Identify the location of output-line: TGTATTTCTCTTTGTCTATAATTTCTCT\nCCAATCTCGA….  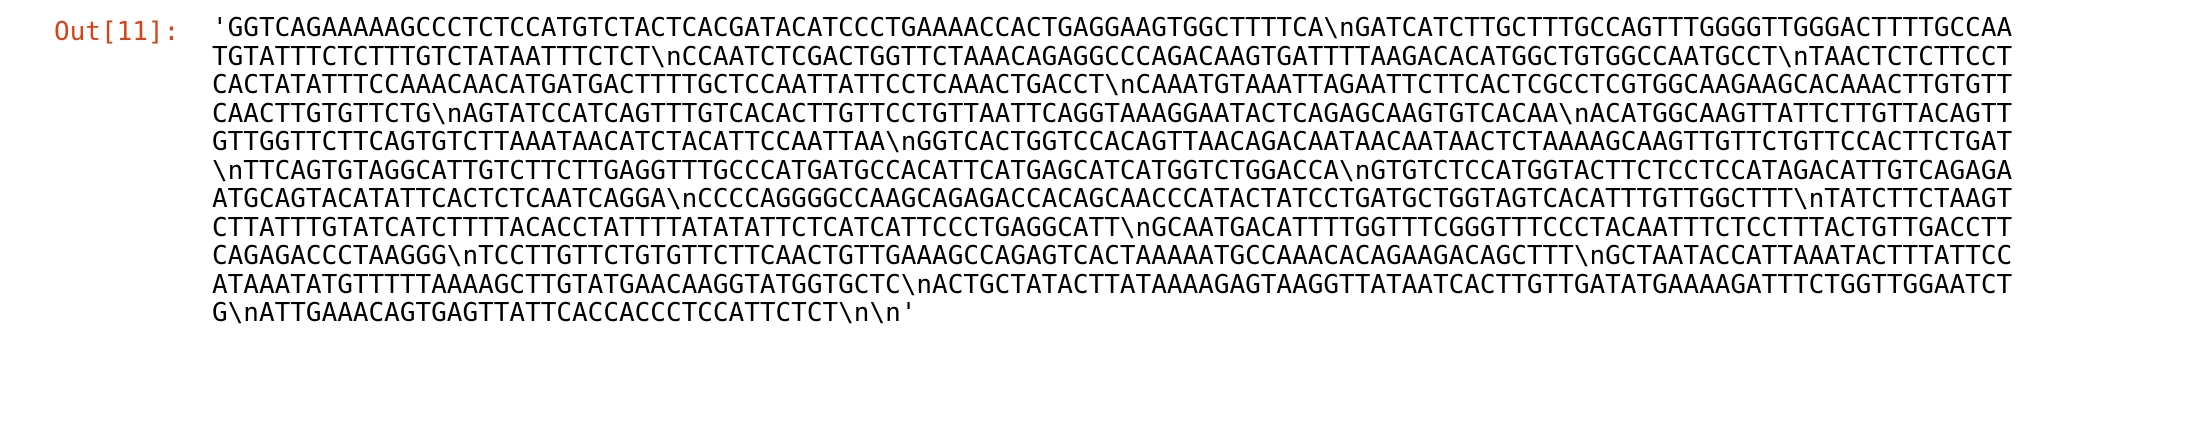
(1112, 56).